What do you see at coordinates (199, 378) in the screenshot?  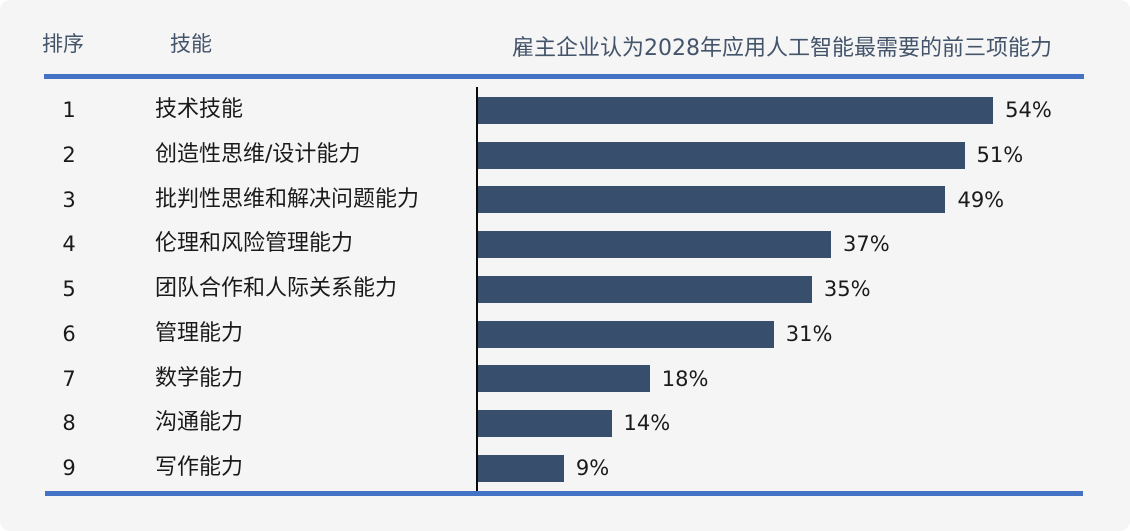 I see `skill-cell: 数学能力` at bounding box center [199, 378].